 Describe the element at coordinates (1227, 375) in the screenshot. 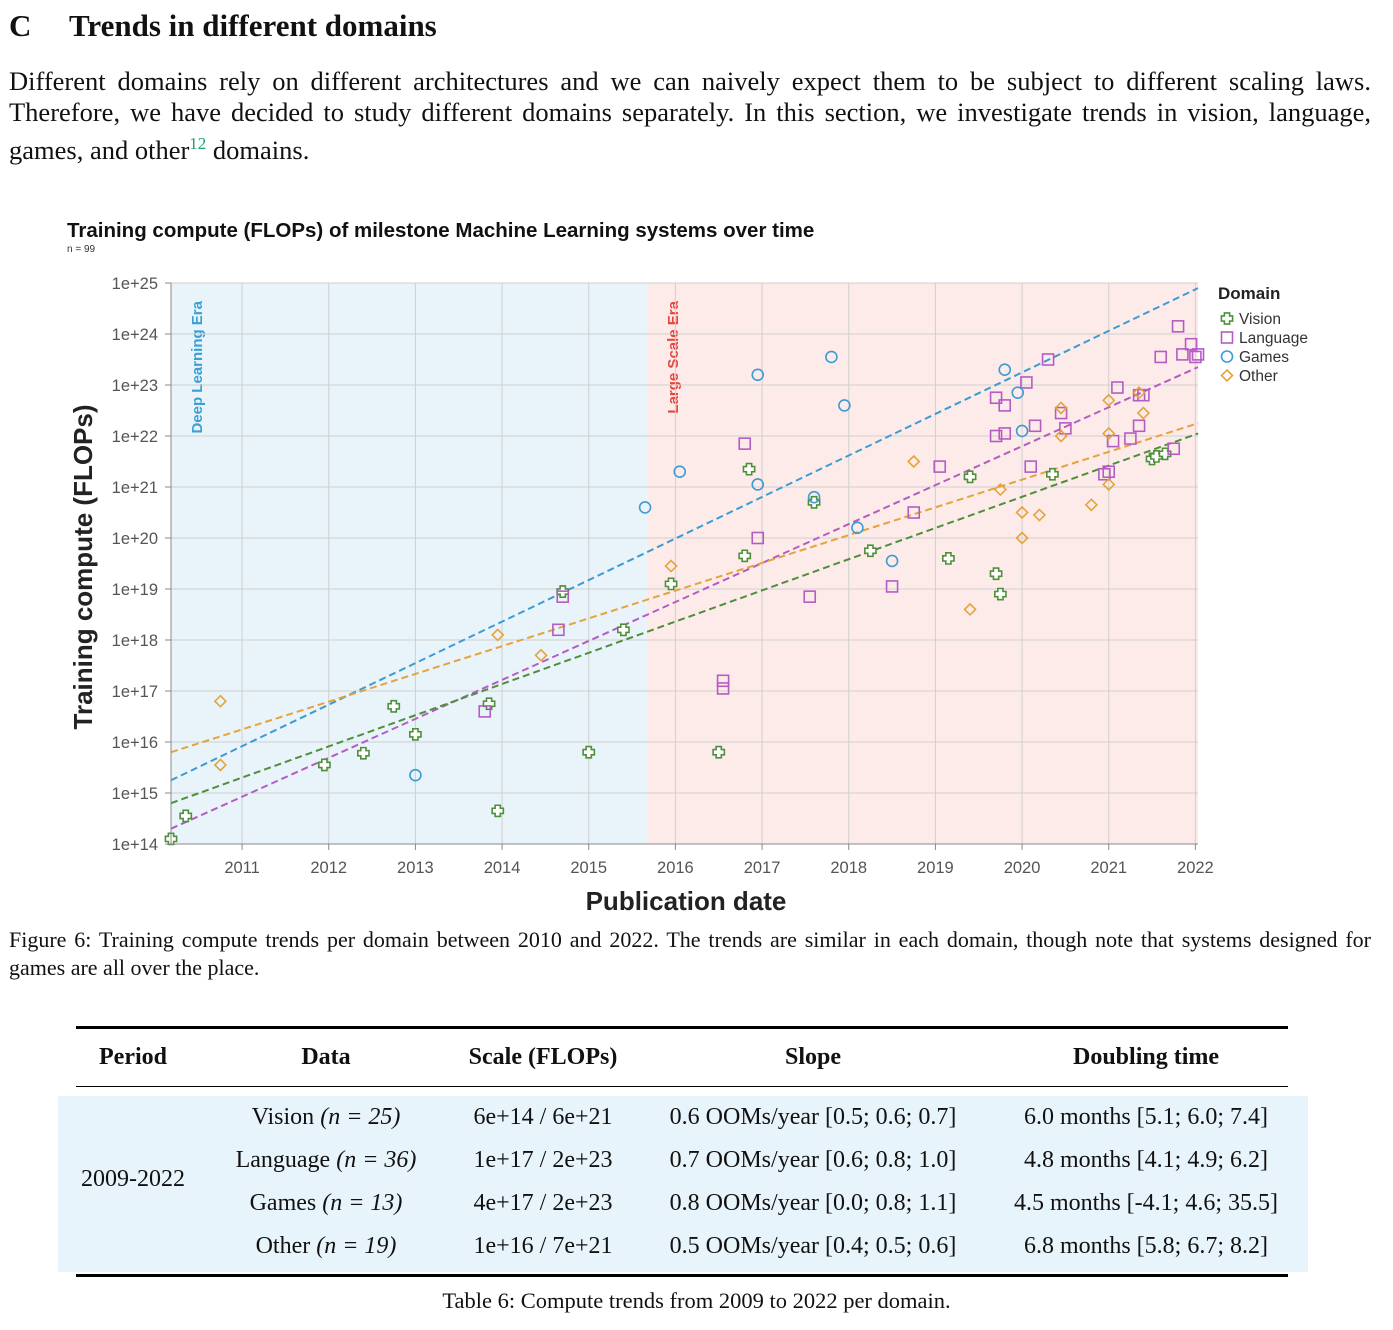

I see `legend-marker-other` at that location.